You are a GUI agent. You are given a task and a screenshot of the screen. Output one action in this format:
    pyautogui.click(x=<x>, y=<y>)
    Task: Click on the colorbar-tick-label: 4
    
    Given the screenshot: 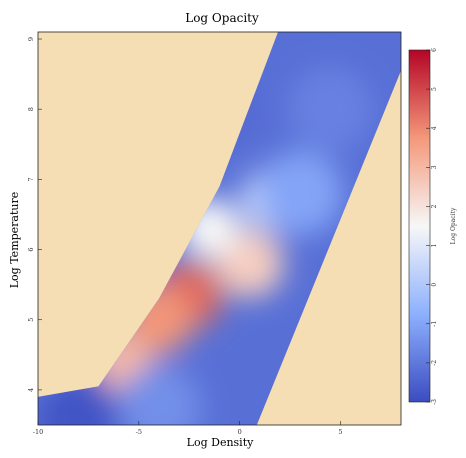 What is the action you would take?
    pyautogui.click(x=434, y=128)
    